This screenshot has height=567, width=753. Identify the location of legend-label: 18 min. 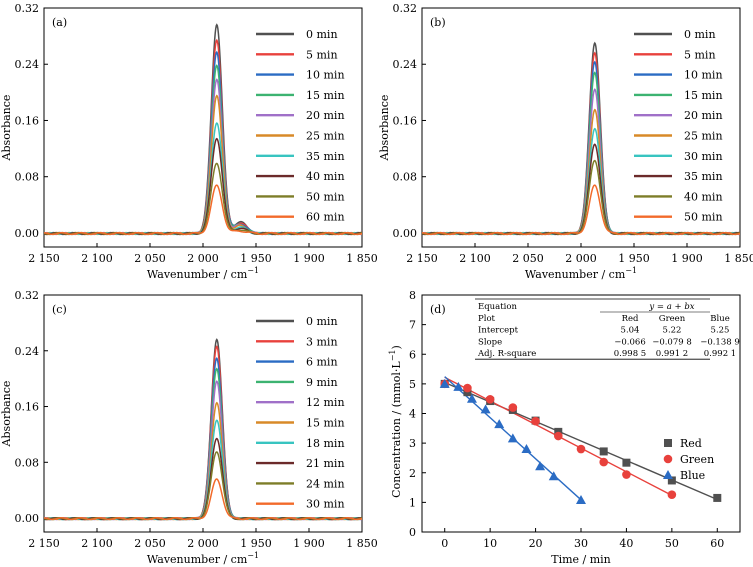
(325, 443).